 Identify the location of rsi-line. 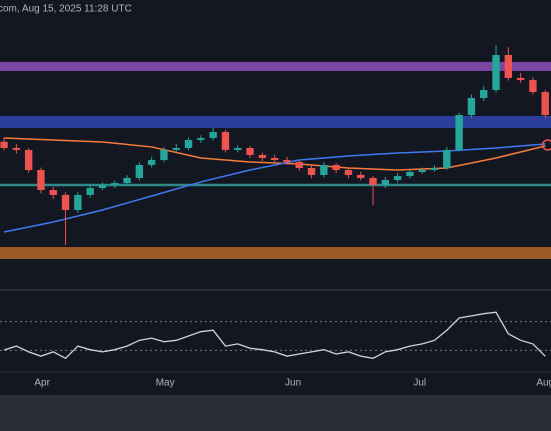
(274, 335).